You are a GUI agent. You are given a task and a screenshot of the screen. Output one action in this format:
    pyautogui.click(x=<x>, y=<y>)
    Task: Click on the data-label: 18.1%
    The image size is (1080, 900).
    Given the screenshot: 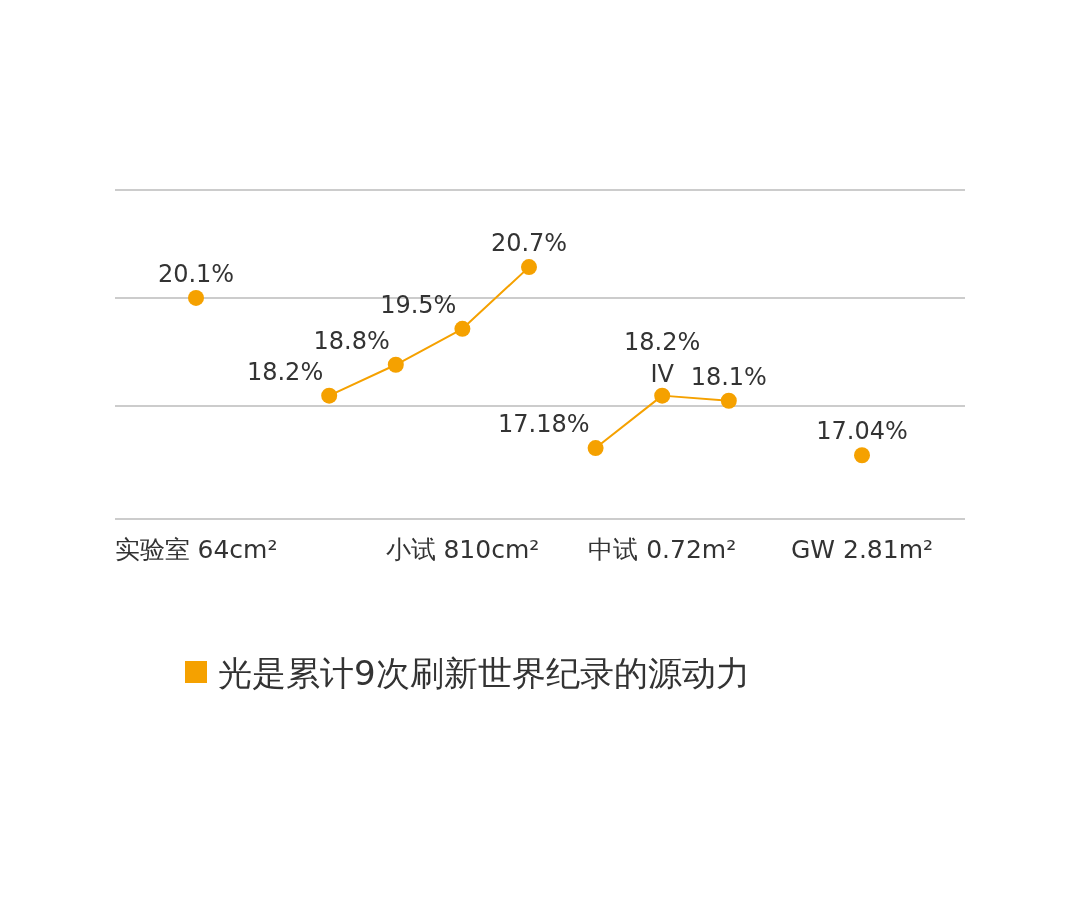 What is the action you would take?
    pyautogui.click(x=728, y=376)
    